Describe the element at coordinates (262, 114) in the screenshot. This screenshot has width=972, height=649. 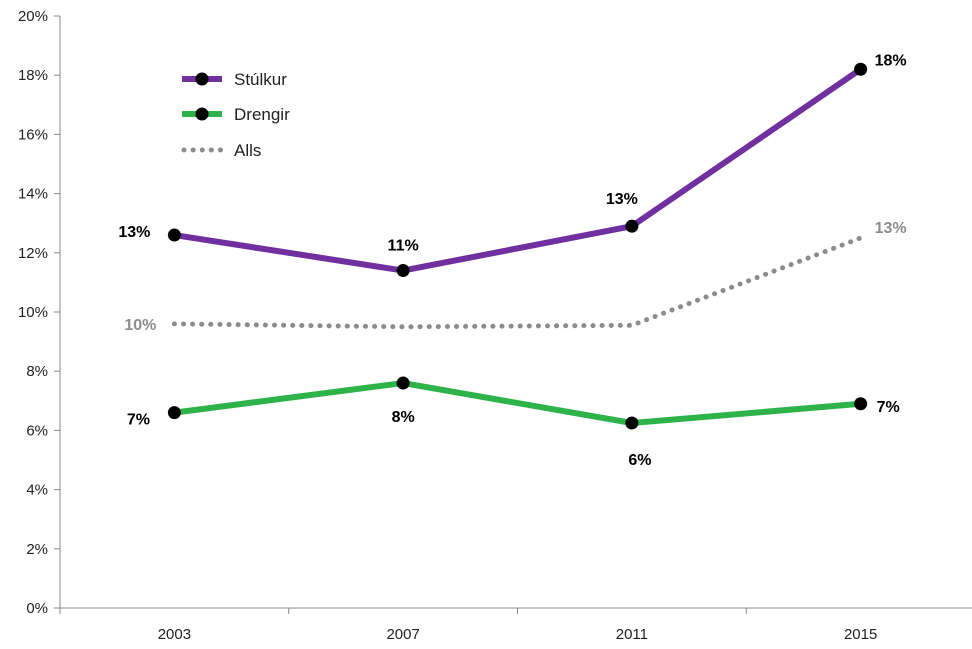
I see `legend-label: Drengir` at that location.